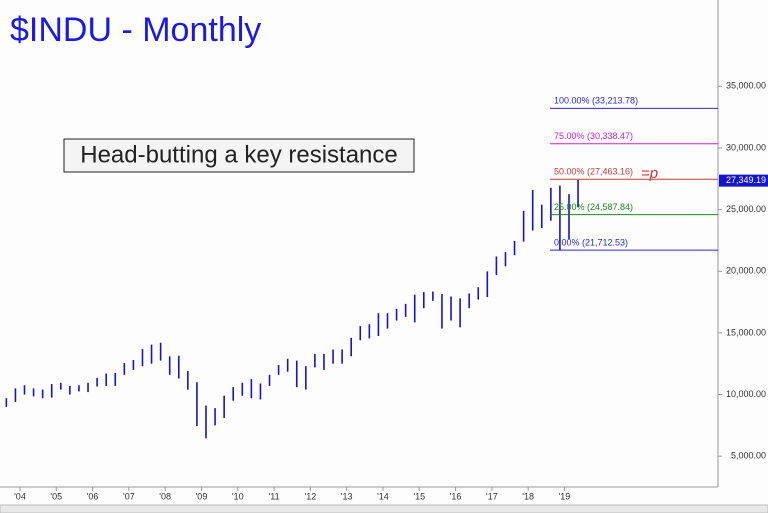  What do you see at coordinates (274, 496) in the screenshot?
I see `x-tick-label: '11` at bounding box center [274, 496].